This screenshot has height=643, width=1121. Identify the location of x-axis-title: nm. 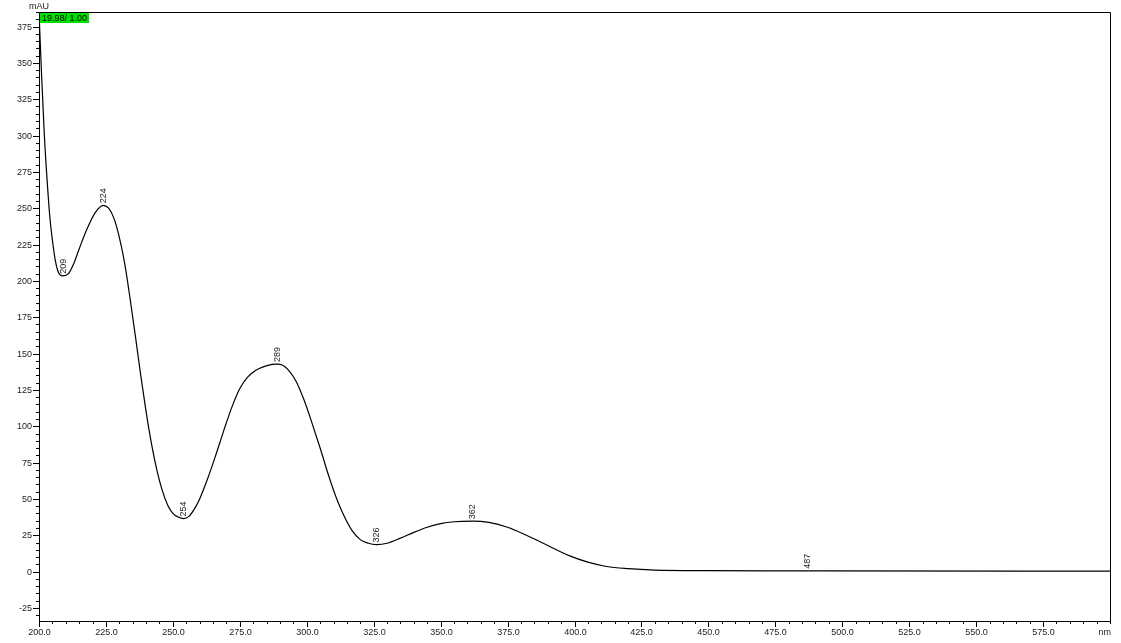
(1104, 631).